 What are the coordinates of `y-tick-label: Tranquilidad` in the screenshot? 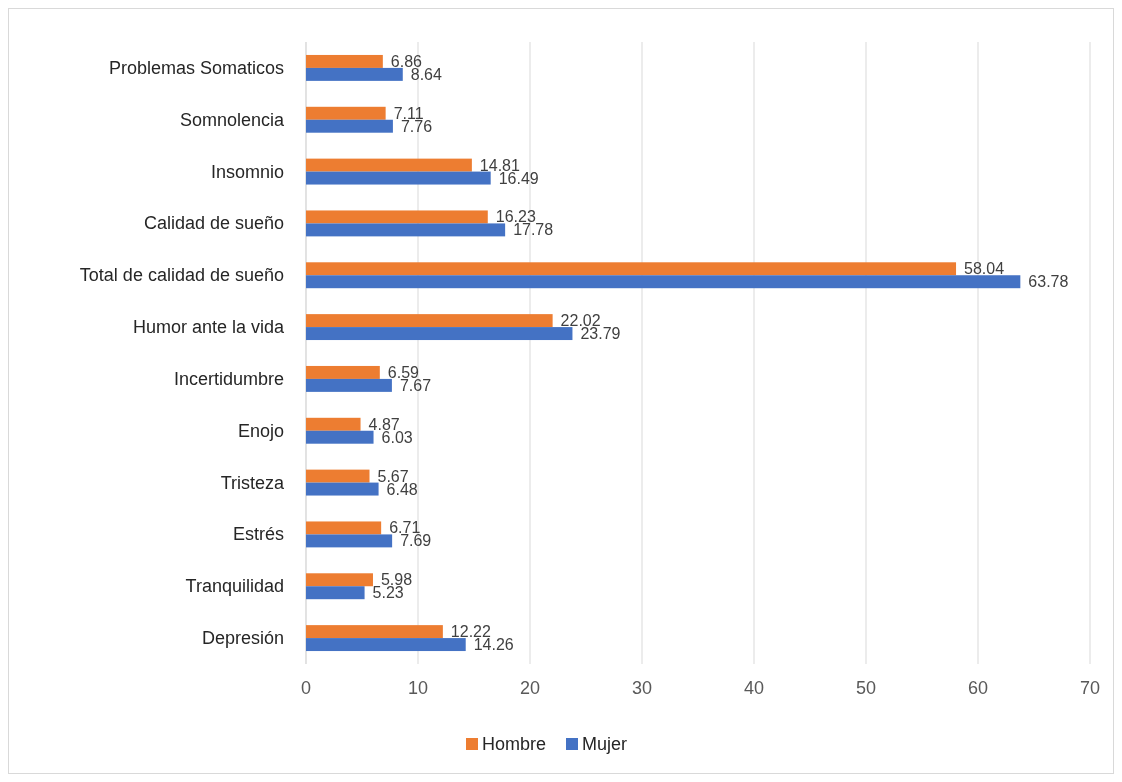 It's located at (234, 586).